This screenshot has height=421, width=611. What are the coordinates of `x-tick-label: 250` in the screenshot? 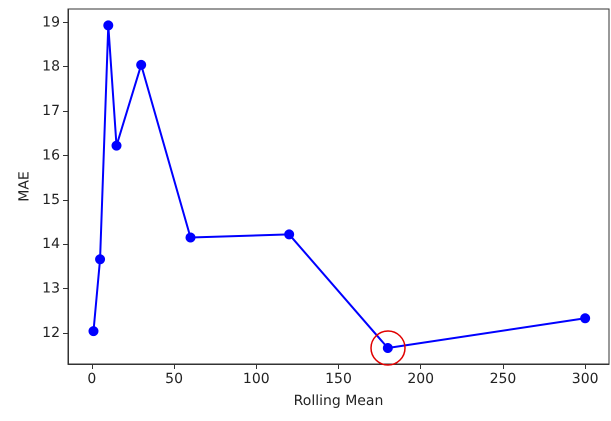 It's located at (503, 379).